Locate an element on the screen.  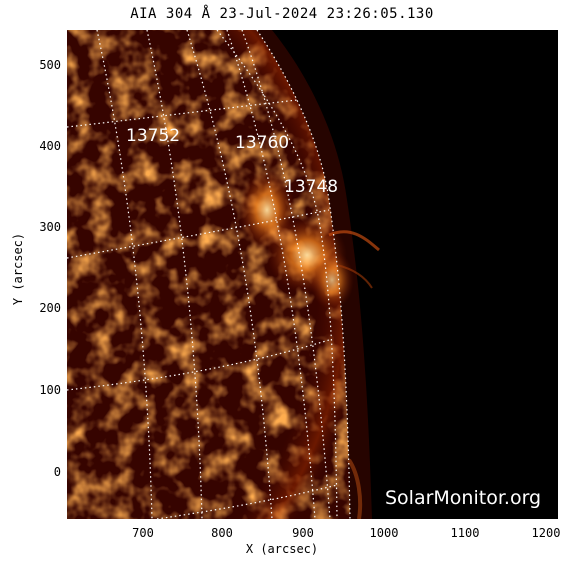
y-tick: 200 is located at coordinates (50, 308).